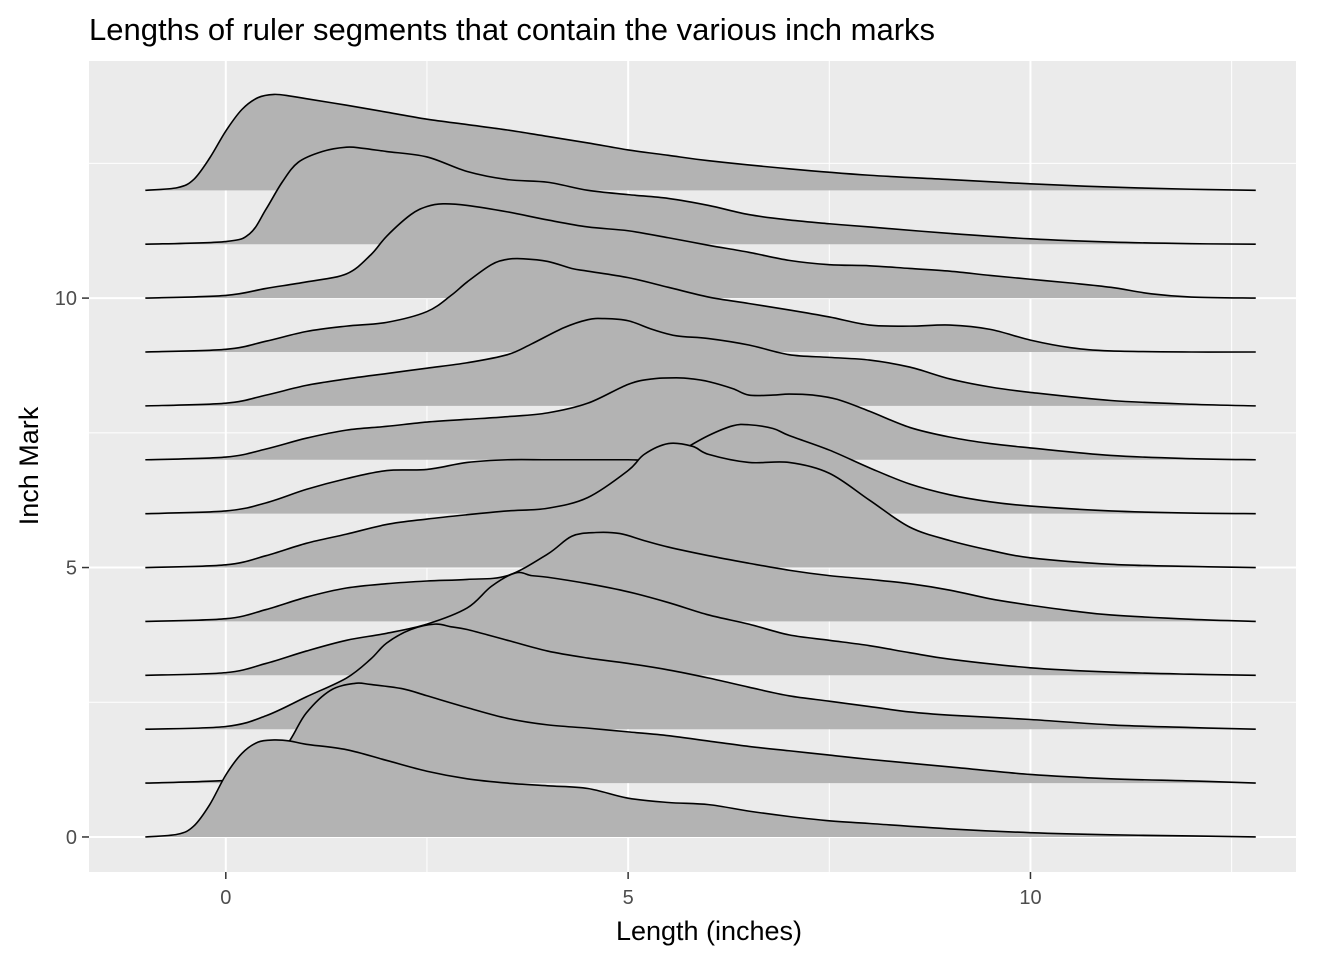  Describe the element at coordinates (225, 898) in the screenshot. I see `x-tick-label: 0` at that location.